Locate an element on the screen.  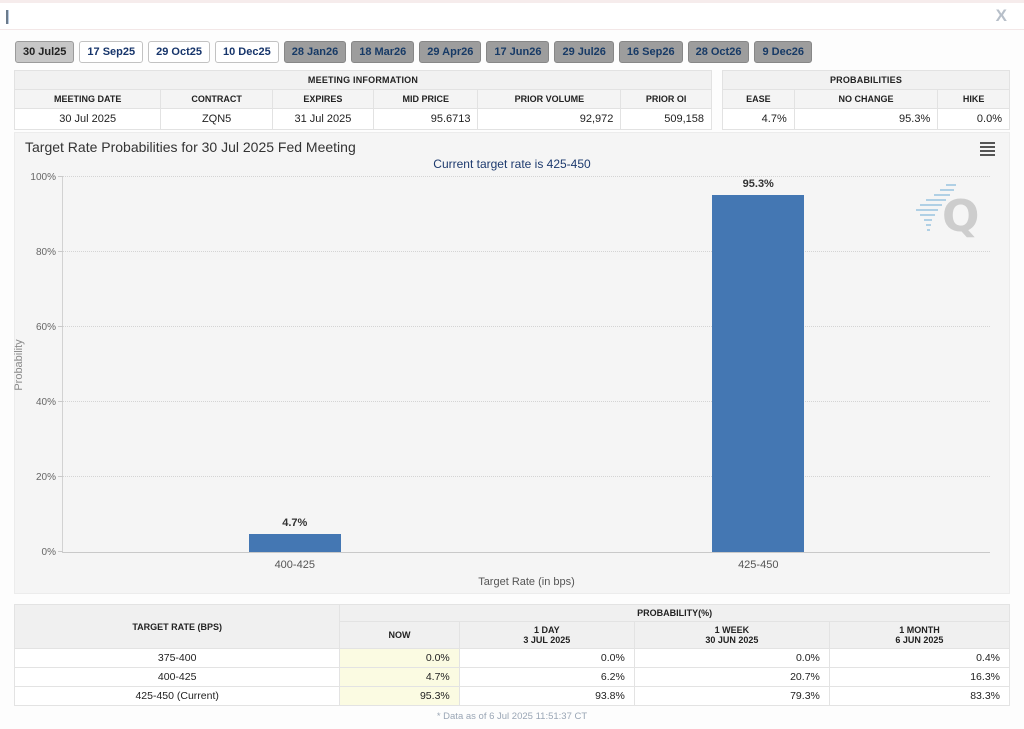
y-axis-title: Probability is located at coordinates (19, 364).